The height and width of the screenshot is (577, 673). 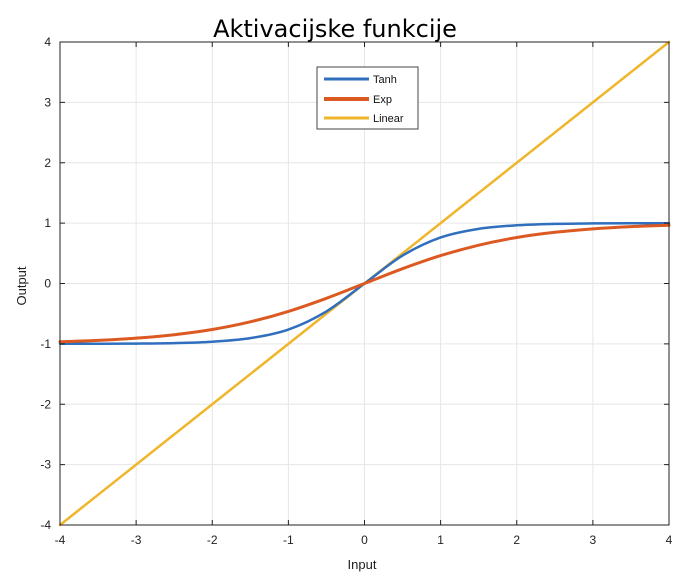 I want to click on x-tick-label: 1, so click(x=440, y=540).